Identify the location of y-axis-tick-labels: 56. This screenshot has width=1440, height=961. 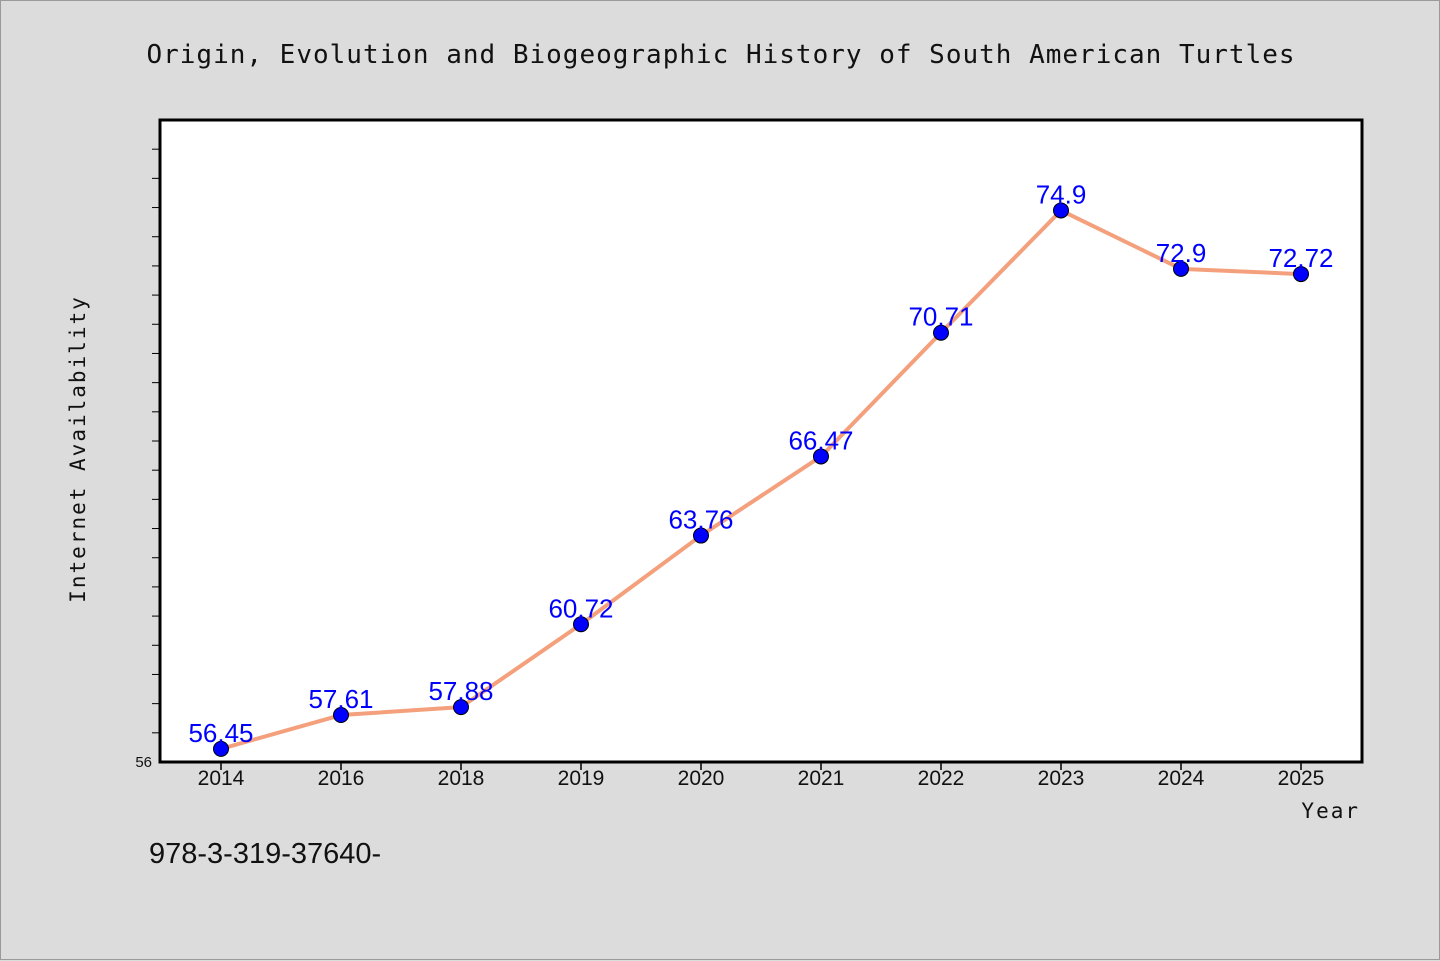
(143, 762).